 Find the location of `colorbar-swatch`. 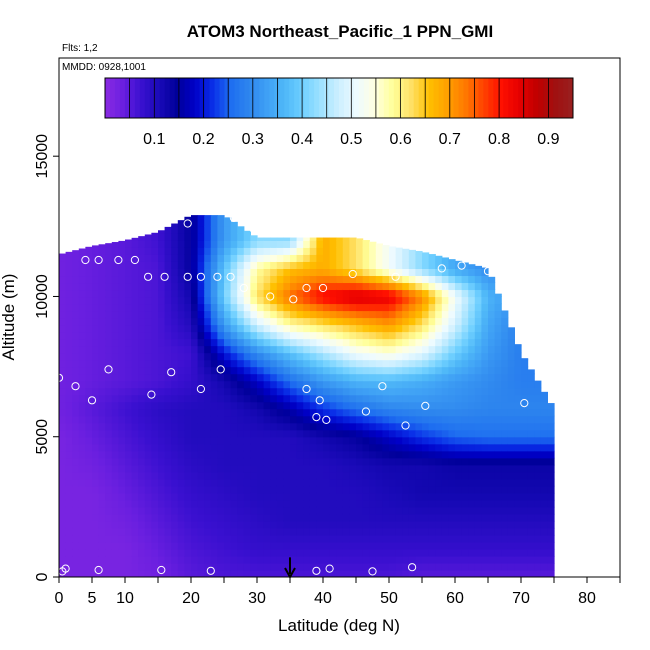

colorbar-swatch is located at coordinates (356, 98).